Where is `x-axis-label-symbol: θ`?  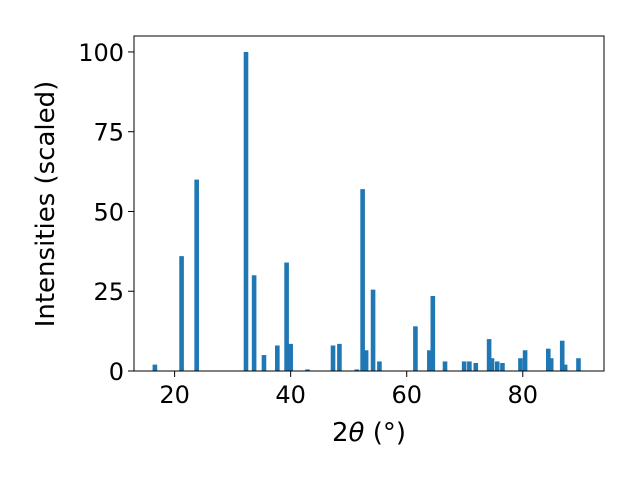
x-axis-label-symbol: θ is located at coordinates (357, 433).